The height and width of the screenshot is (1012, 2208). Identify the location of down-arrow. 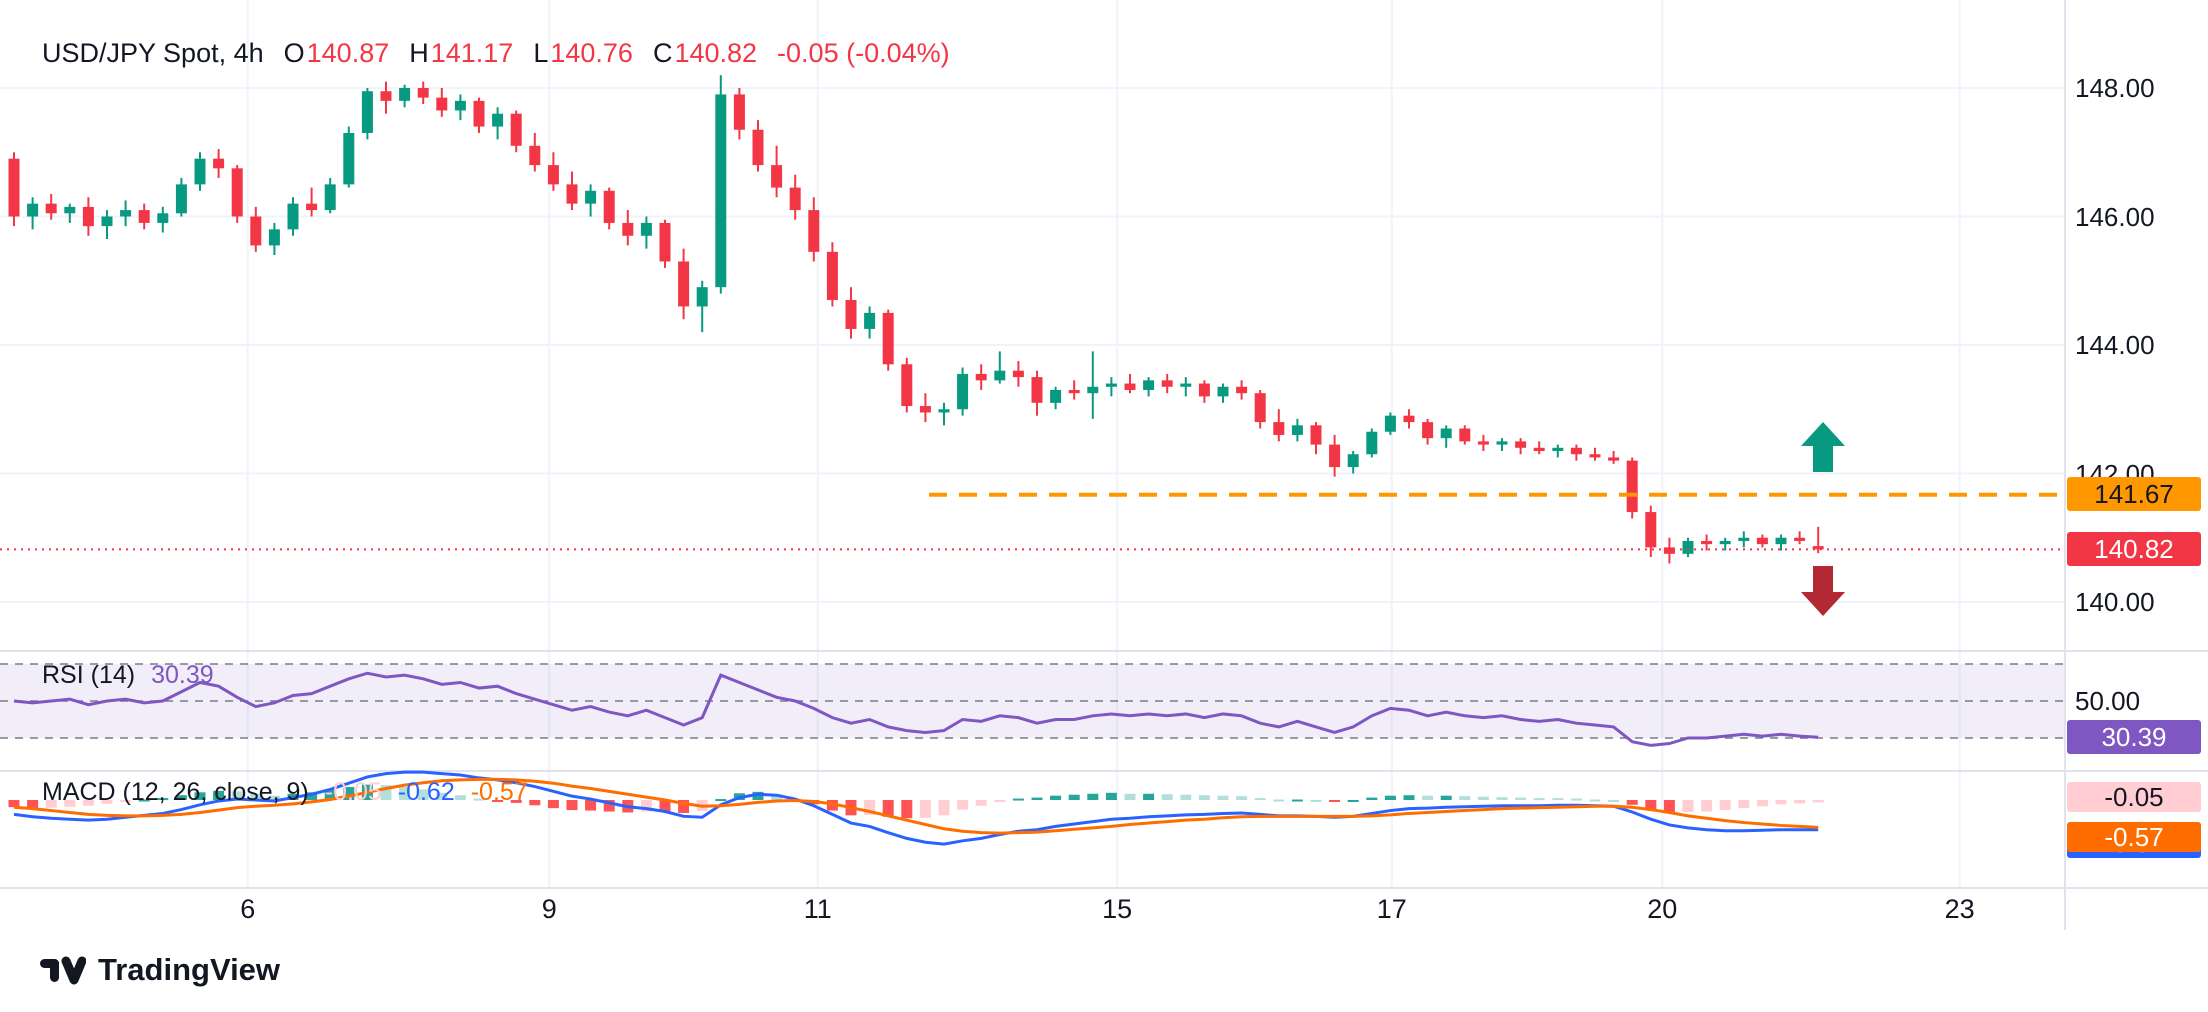
(1823, 591).